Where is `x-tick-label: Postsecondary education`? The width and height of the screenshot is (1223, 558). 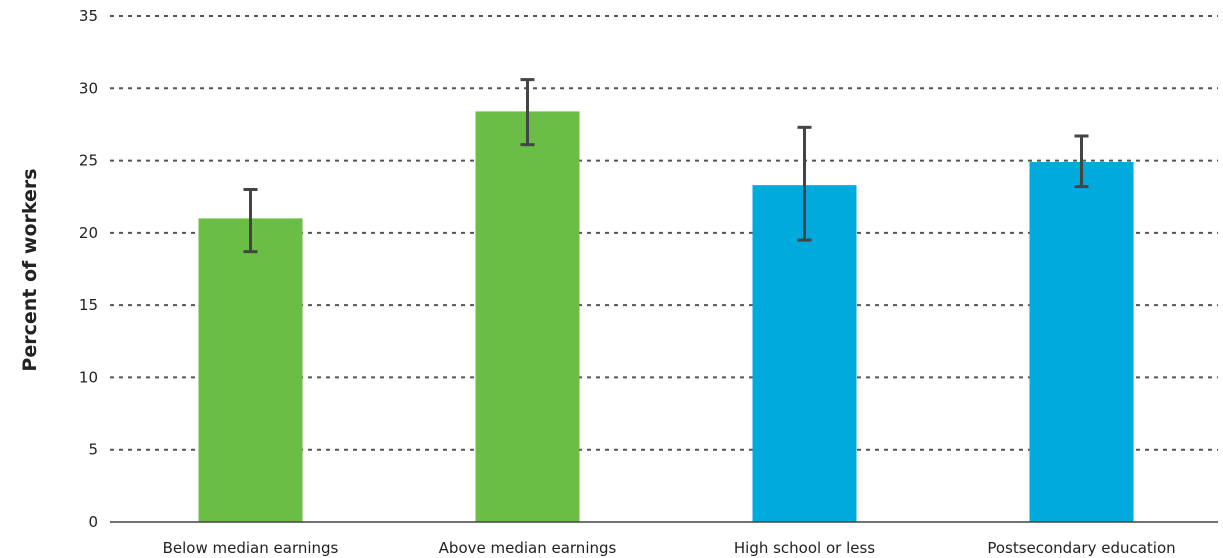
x-tick-label: Postsecondary education is located at coordinates (1081, 548).